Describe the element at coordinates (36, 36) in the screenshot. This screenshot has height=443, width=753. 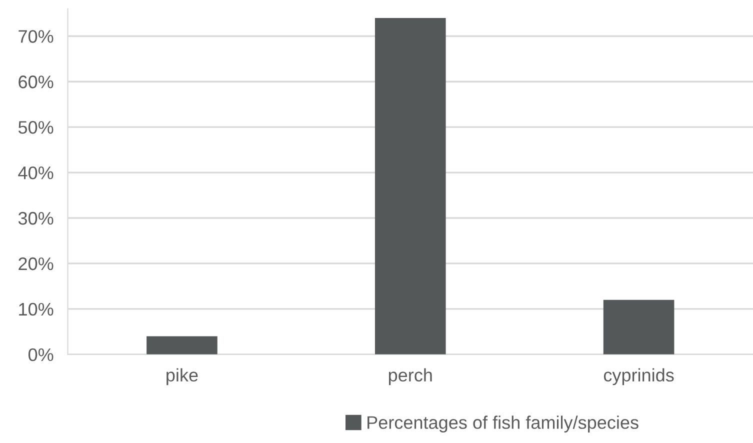
I see `y-tick-label: 70%` at that location.